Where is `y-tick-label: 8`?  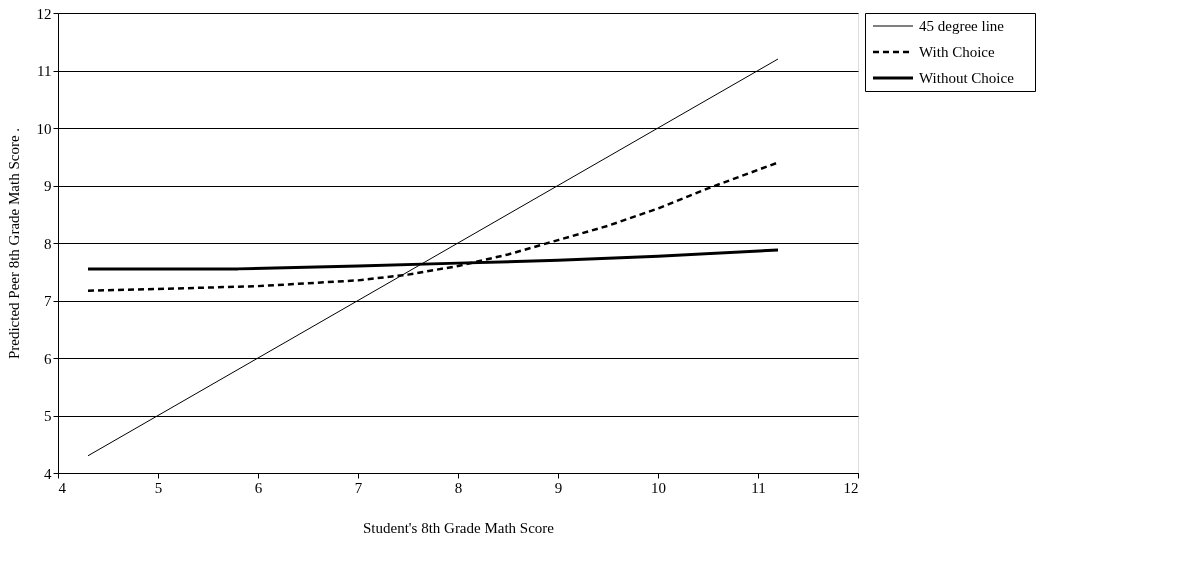
y-tick-label: 8 is located at coordinates (48, 243).